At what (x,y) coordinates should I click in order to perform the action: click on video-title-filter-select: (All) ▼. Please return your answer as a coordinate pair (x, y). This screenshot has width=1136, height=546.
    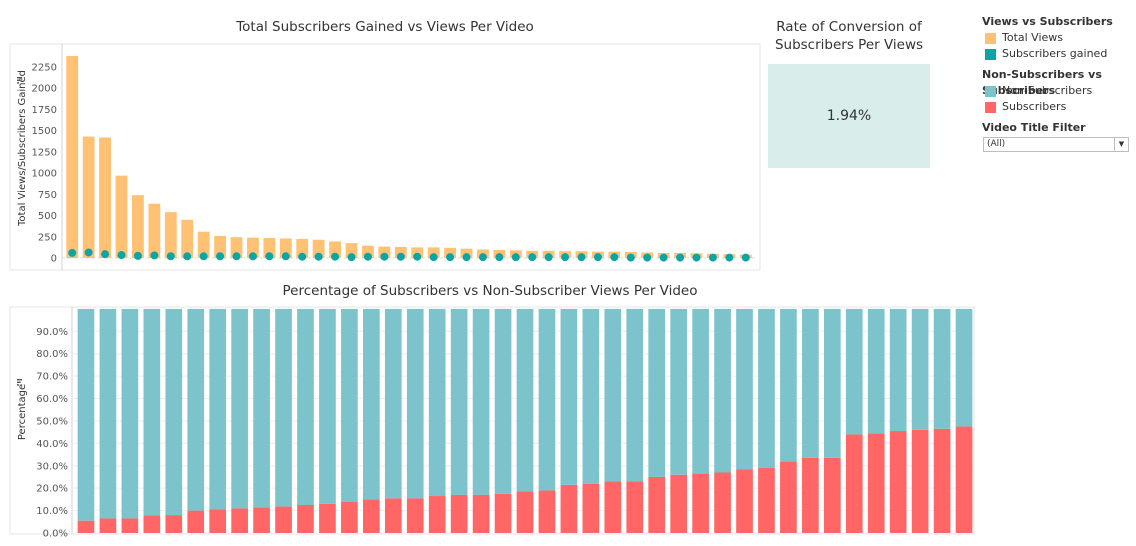
    Looking at the image, I should click on (1056, 144).